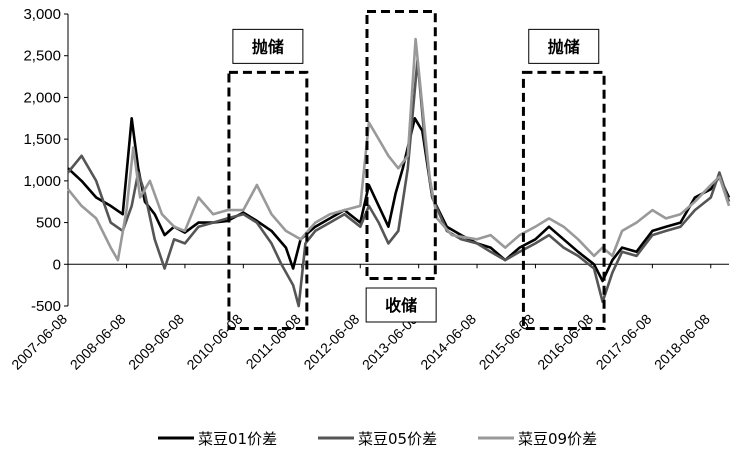 The width and height of the screenshot is (745, 455). What do you see at coordinates (273, 341) in the screenshot?
I see `x-tick-label: 2011-06-08` at bounding box center [273, 341].